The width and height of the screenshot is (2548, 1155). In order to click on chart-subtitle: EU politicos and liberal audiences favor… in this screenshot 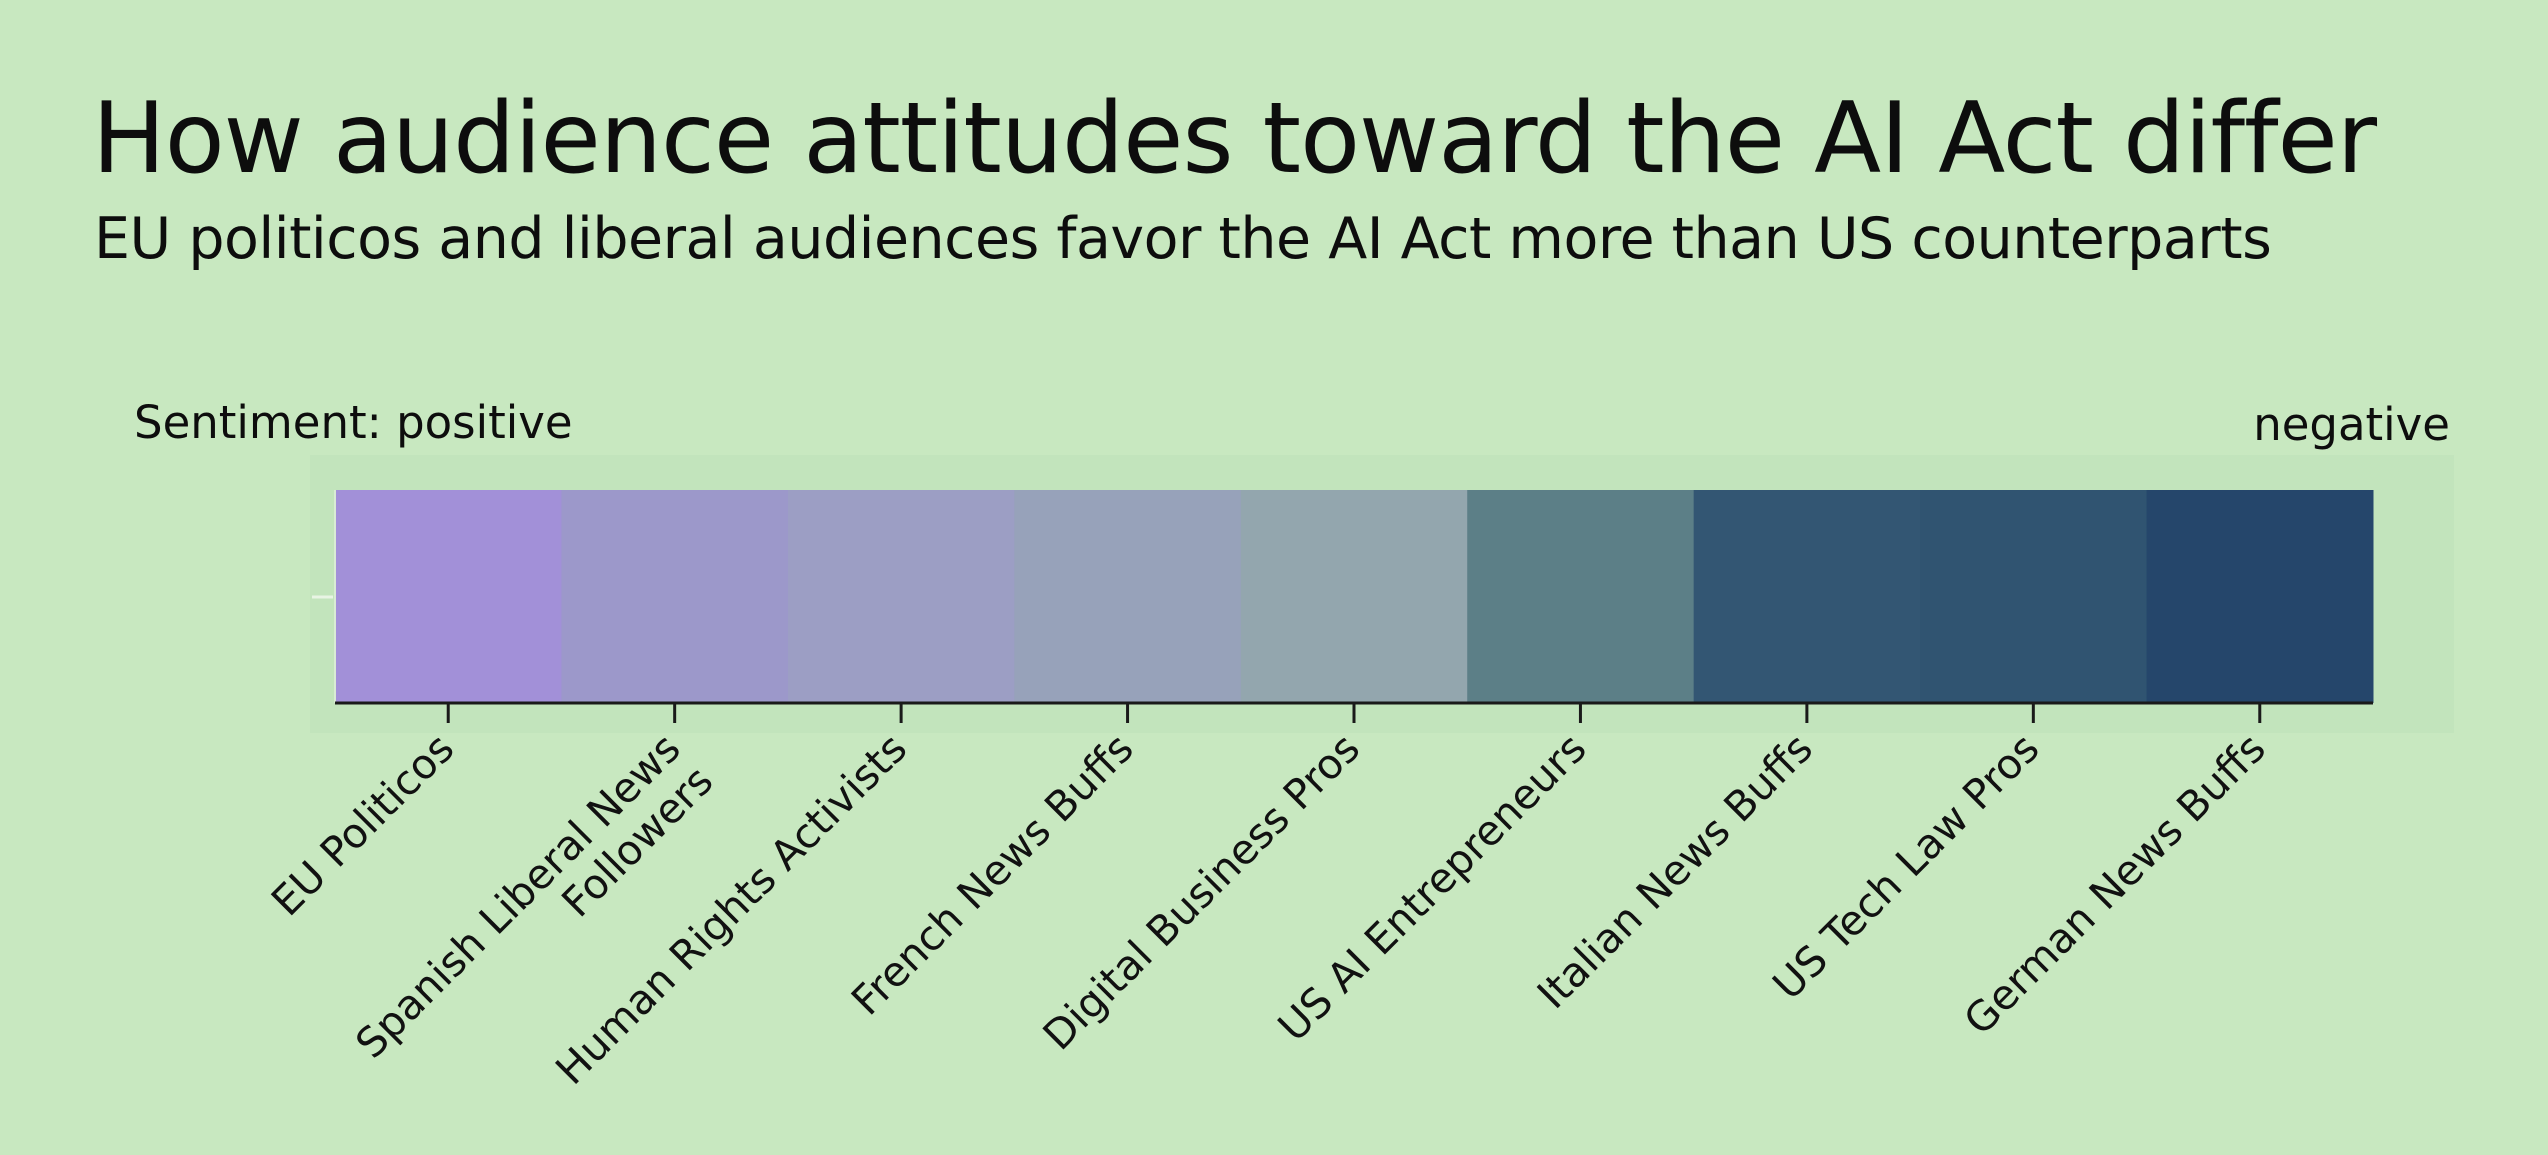, I will do `click(1183, 239)`.